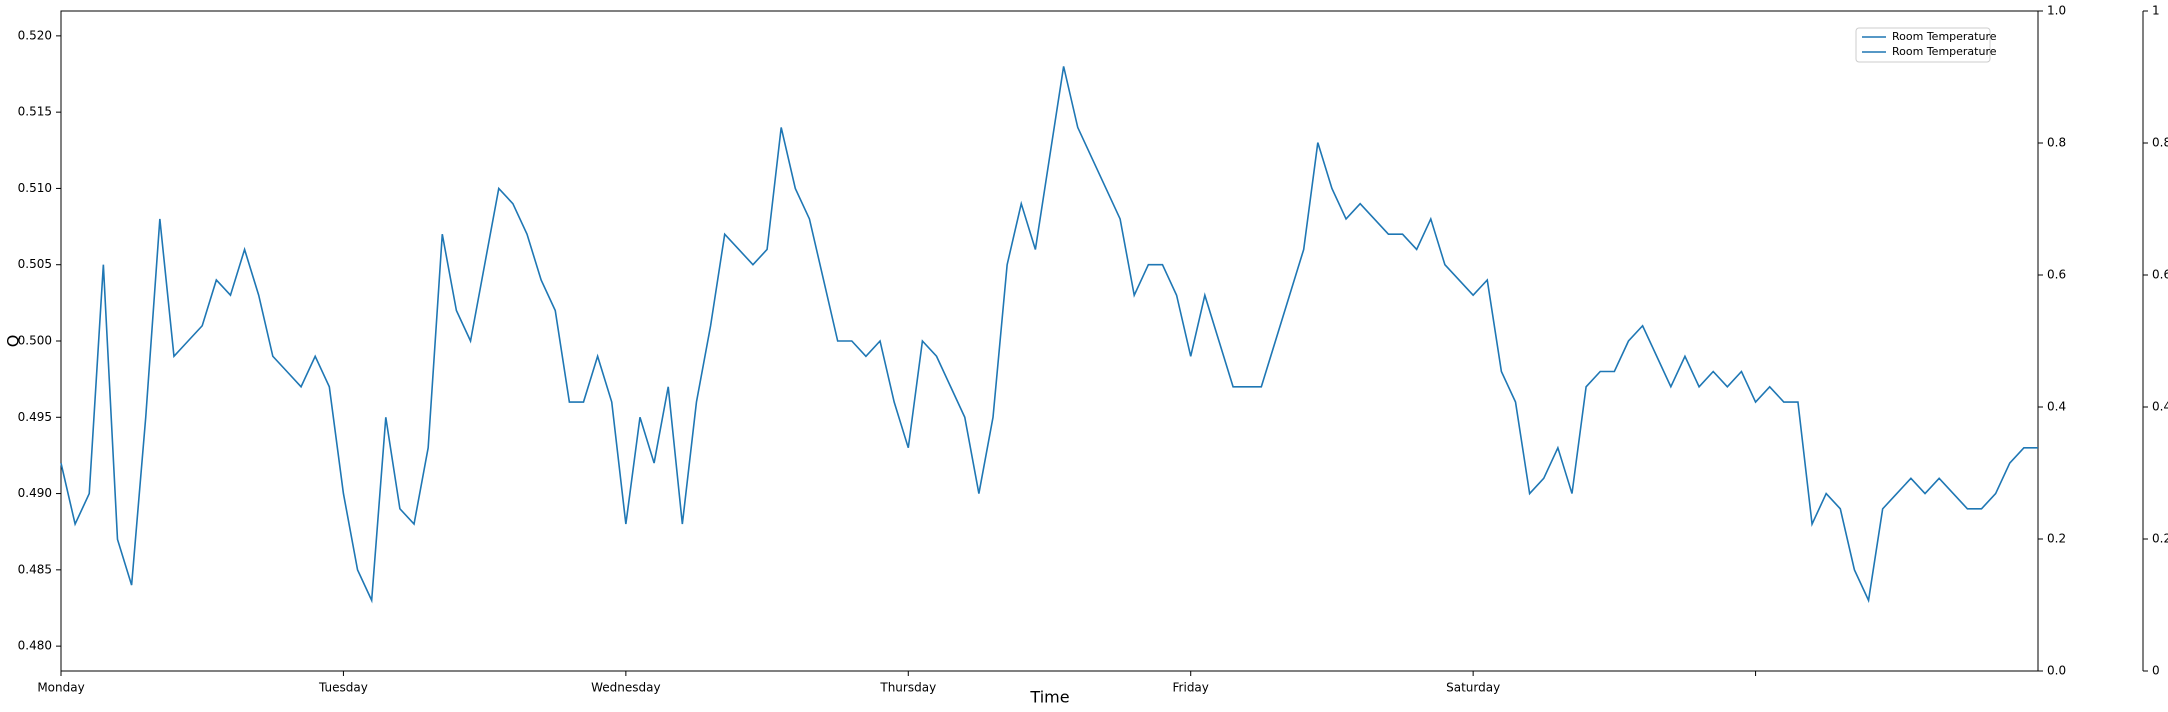 This screenshot has width=2168, height=712. Describe the element at coordinates (2160, 143) in the screenshot. I see `y3-tick-label: 0.8` at that location.